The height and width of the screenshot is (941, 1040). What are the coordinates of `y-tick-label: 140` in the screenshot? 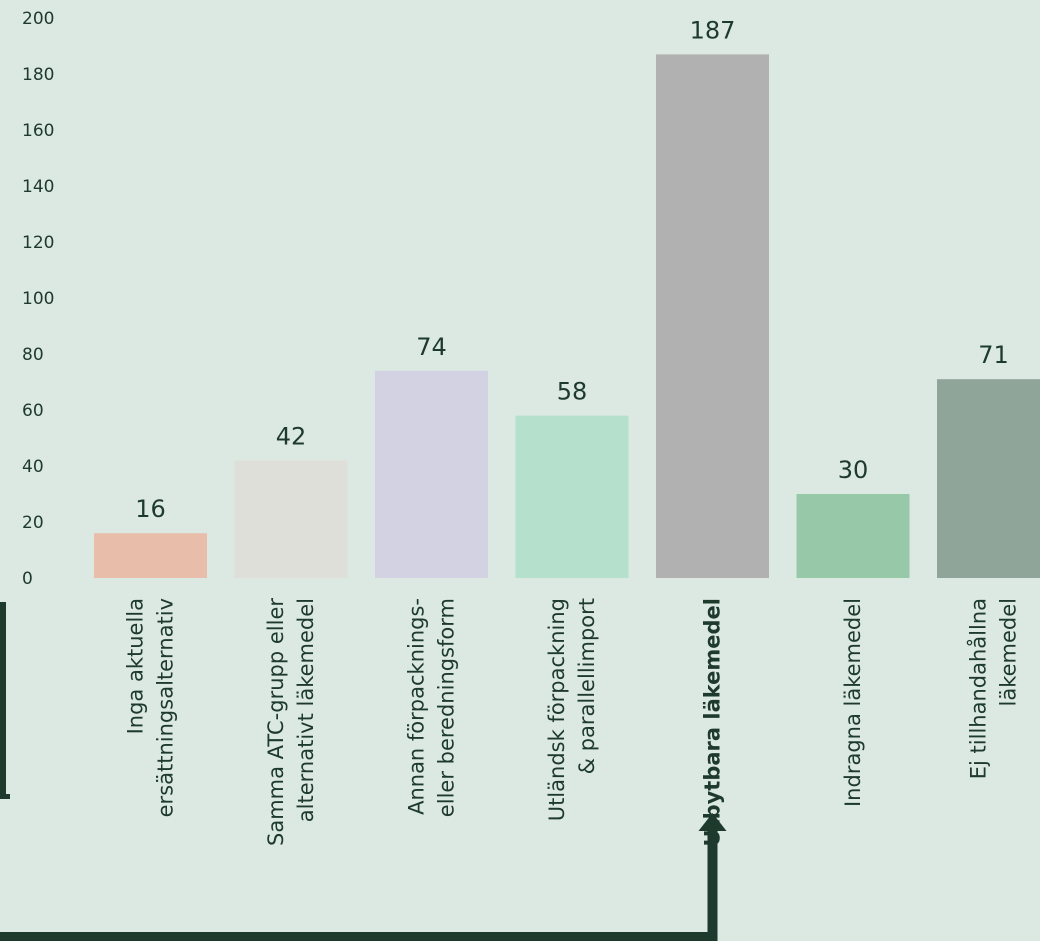 It's located at (38, 187).